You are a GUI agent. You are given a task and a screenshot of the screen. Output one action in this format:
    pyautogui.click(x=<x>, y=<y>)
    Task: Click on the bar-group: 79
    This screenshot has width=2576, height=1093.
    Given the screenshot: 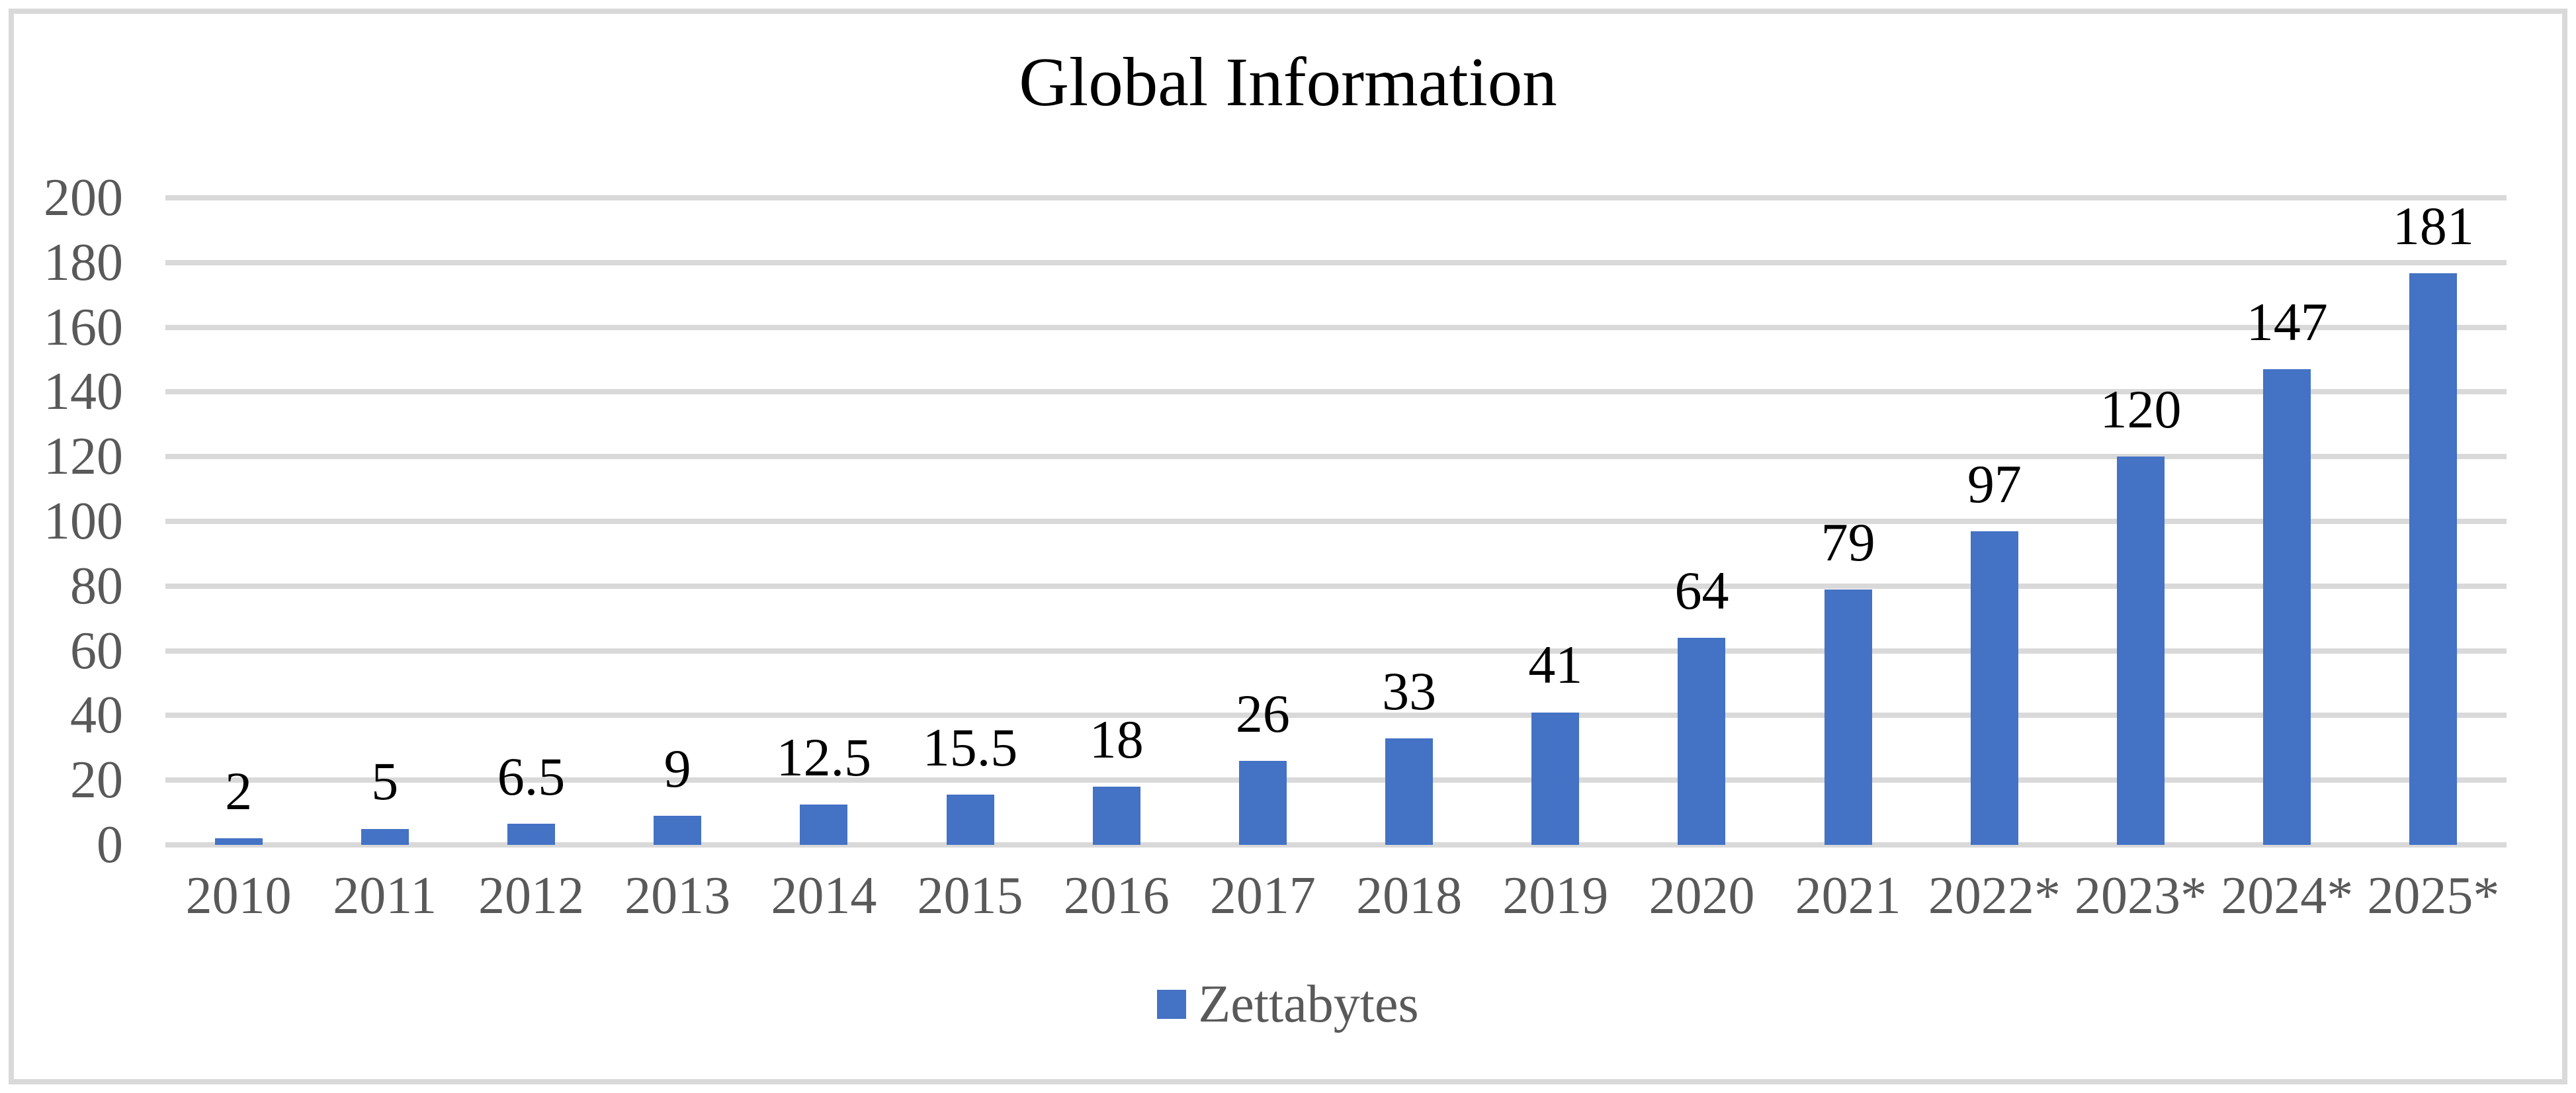 What is the action you would take?
    pyautogui.click(x=1848, y=521)
    